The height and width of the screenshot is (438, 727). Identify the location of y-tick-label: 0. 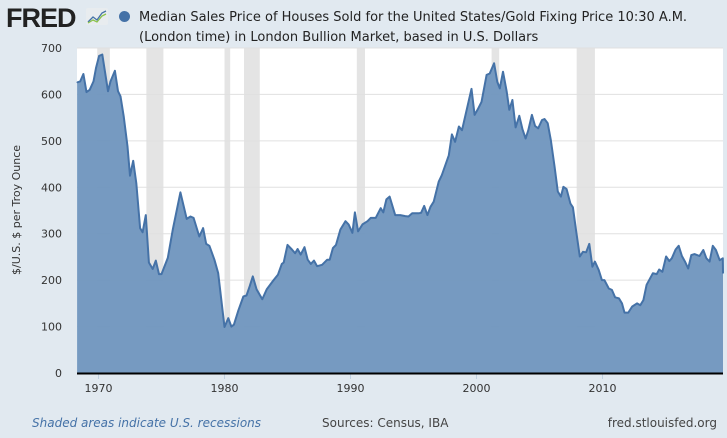
(58, 373).